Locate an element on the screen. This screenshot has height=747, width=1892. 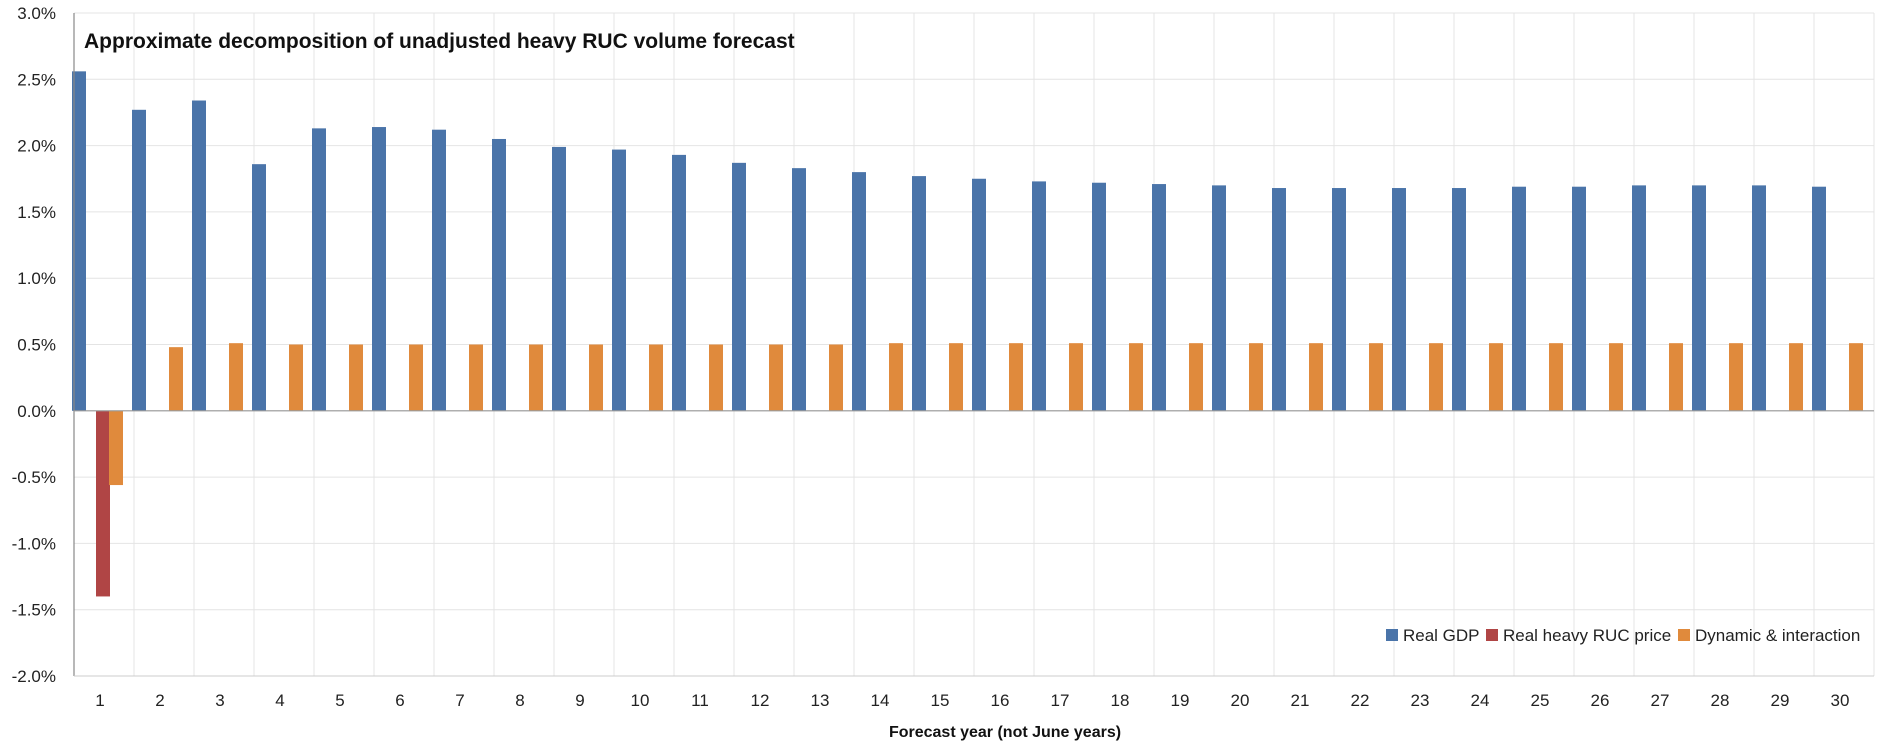
y-tick-label: 3.0% is located at coordinates (36, 13).